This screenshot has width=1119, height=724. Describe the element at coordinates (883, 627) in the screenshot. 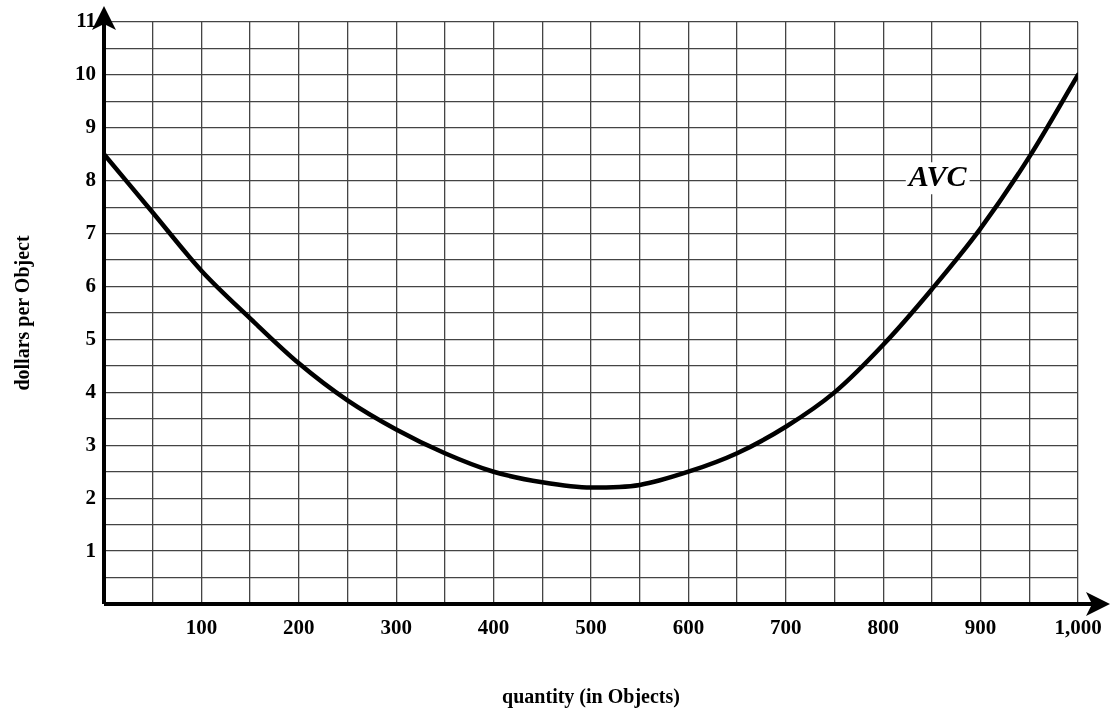

I see `x-tick-label: 800` at that location.